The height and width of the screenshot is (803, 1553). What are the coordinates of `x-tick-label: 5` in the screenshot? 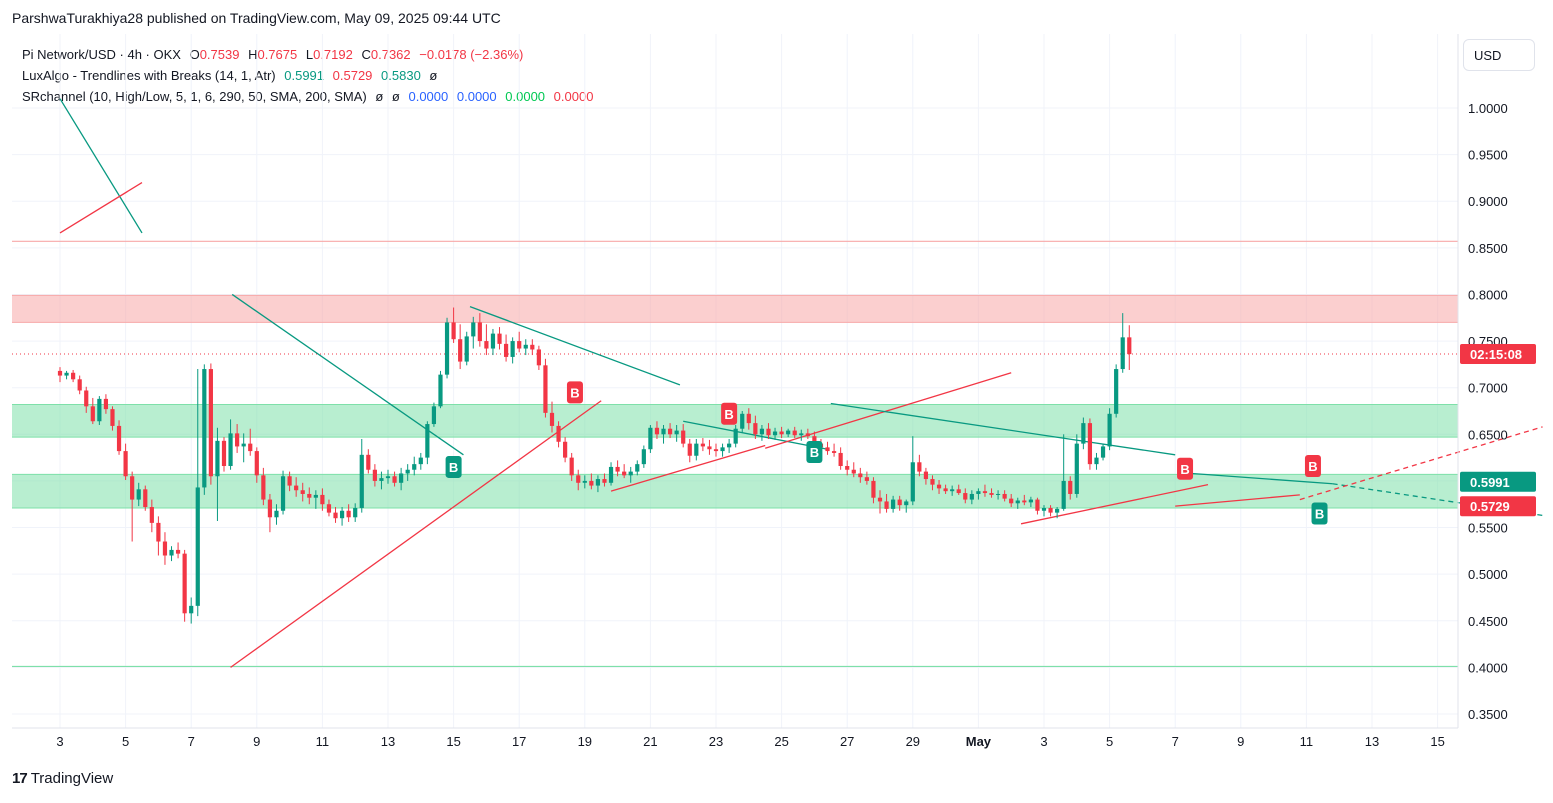 It's located at (1109, 741).